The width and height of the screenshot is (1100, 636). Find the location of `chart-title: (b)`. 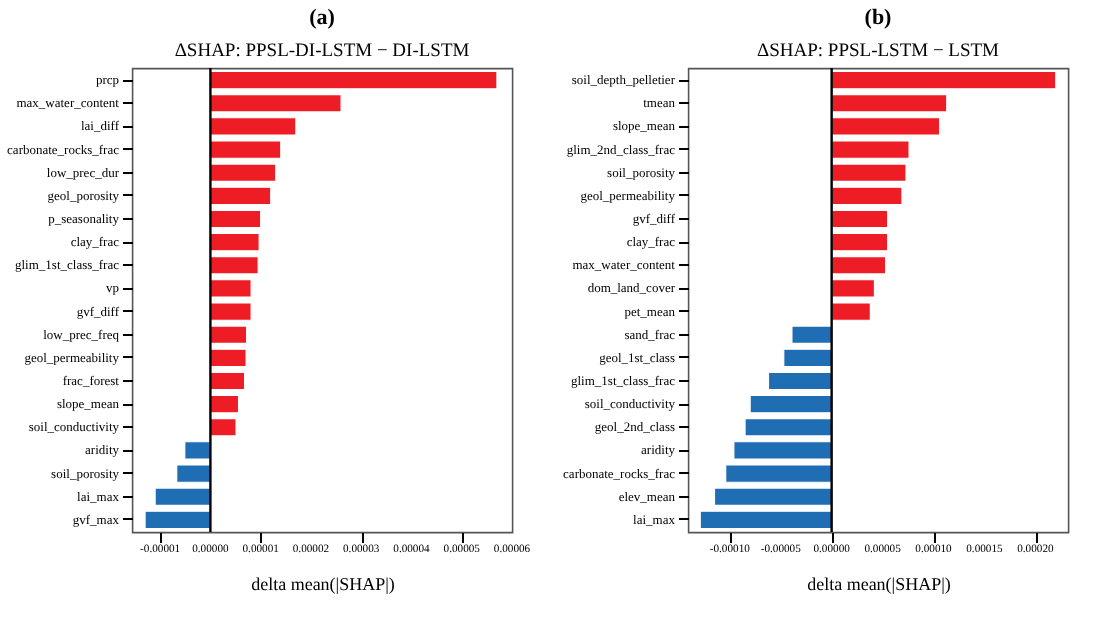

chart-title: (b) is located at coordinates (878, 17).